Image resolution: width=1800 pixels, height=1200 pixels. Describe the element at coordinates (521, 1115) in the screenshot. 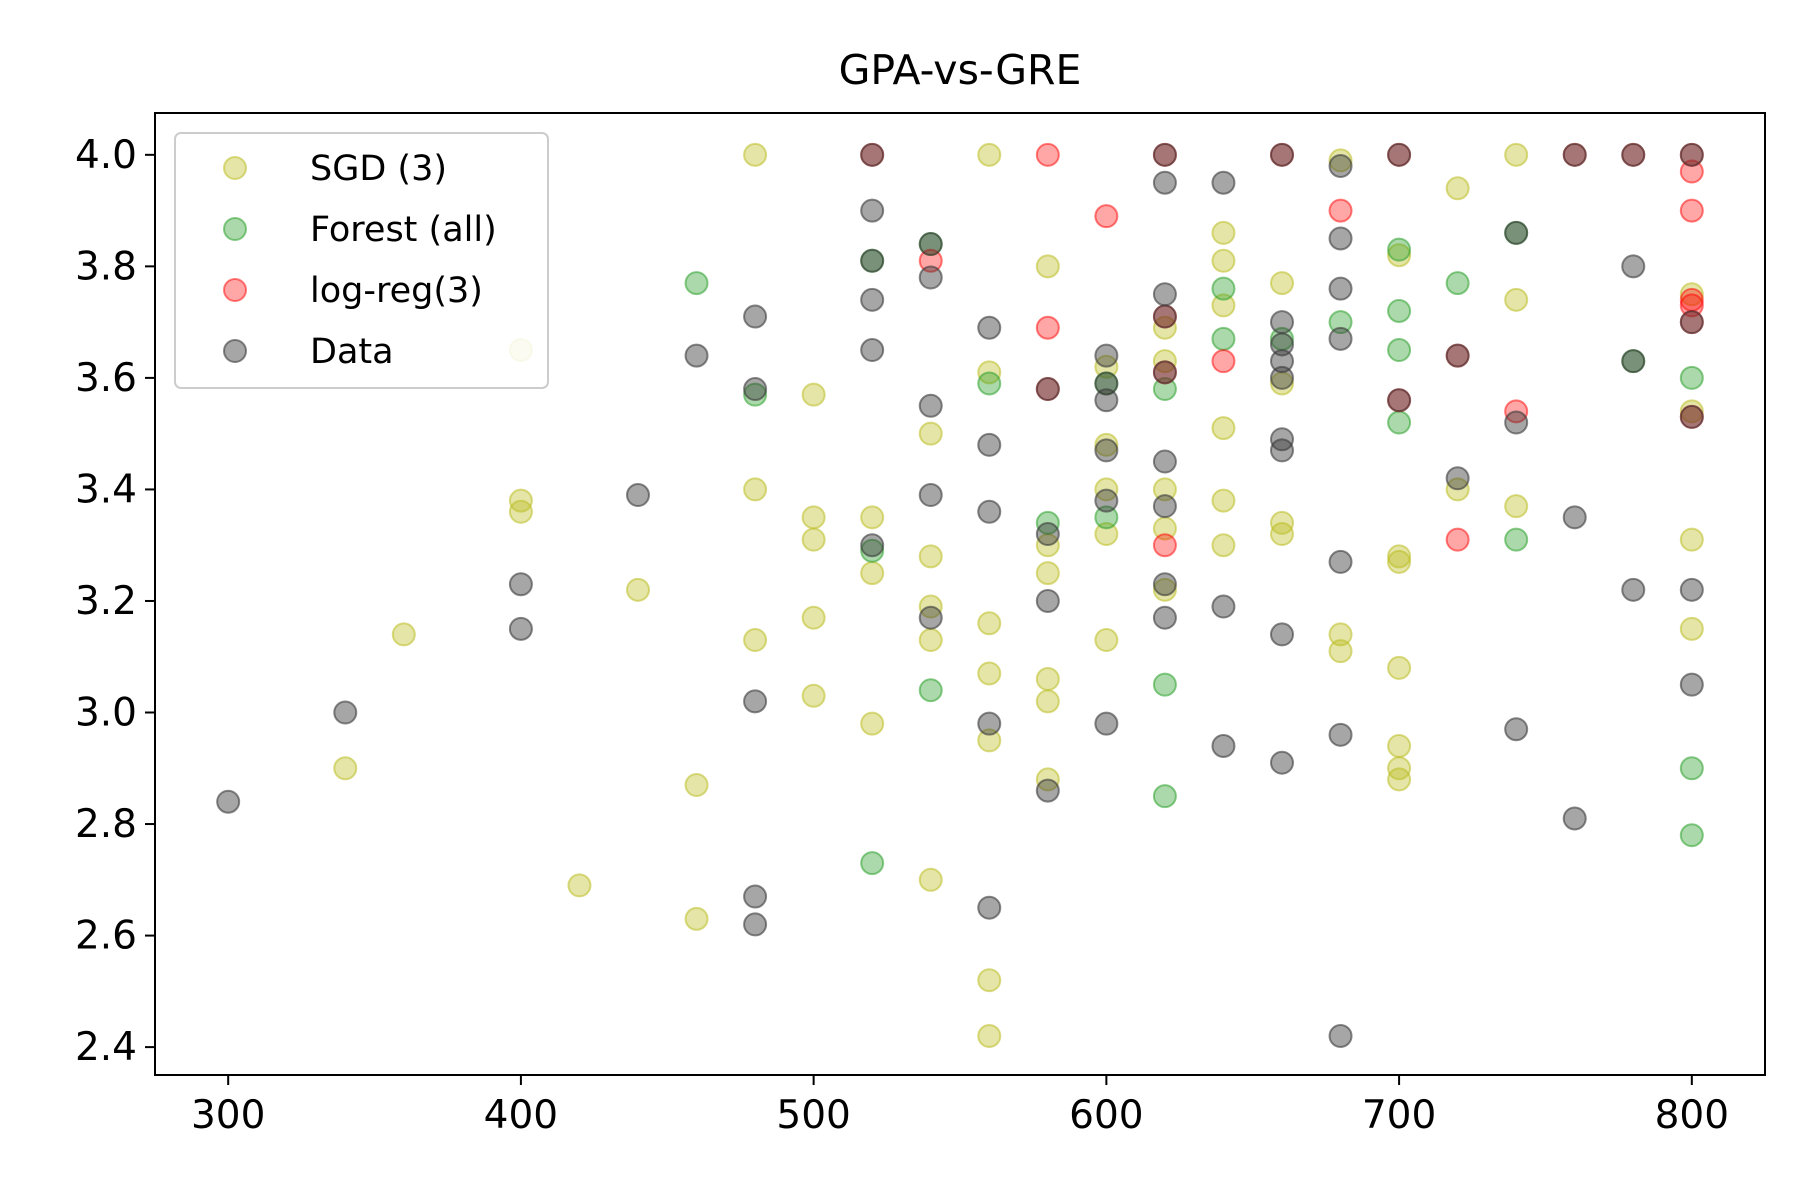

I see `x-tick-label: 400` at that location.